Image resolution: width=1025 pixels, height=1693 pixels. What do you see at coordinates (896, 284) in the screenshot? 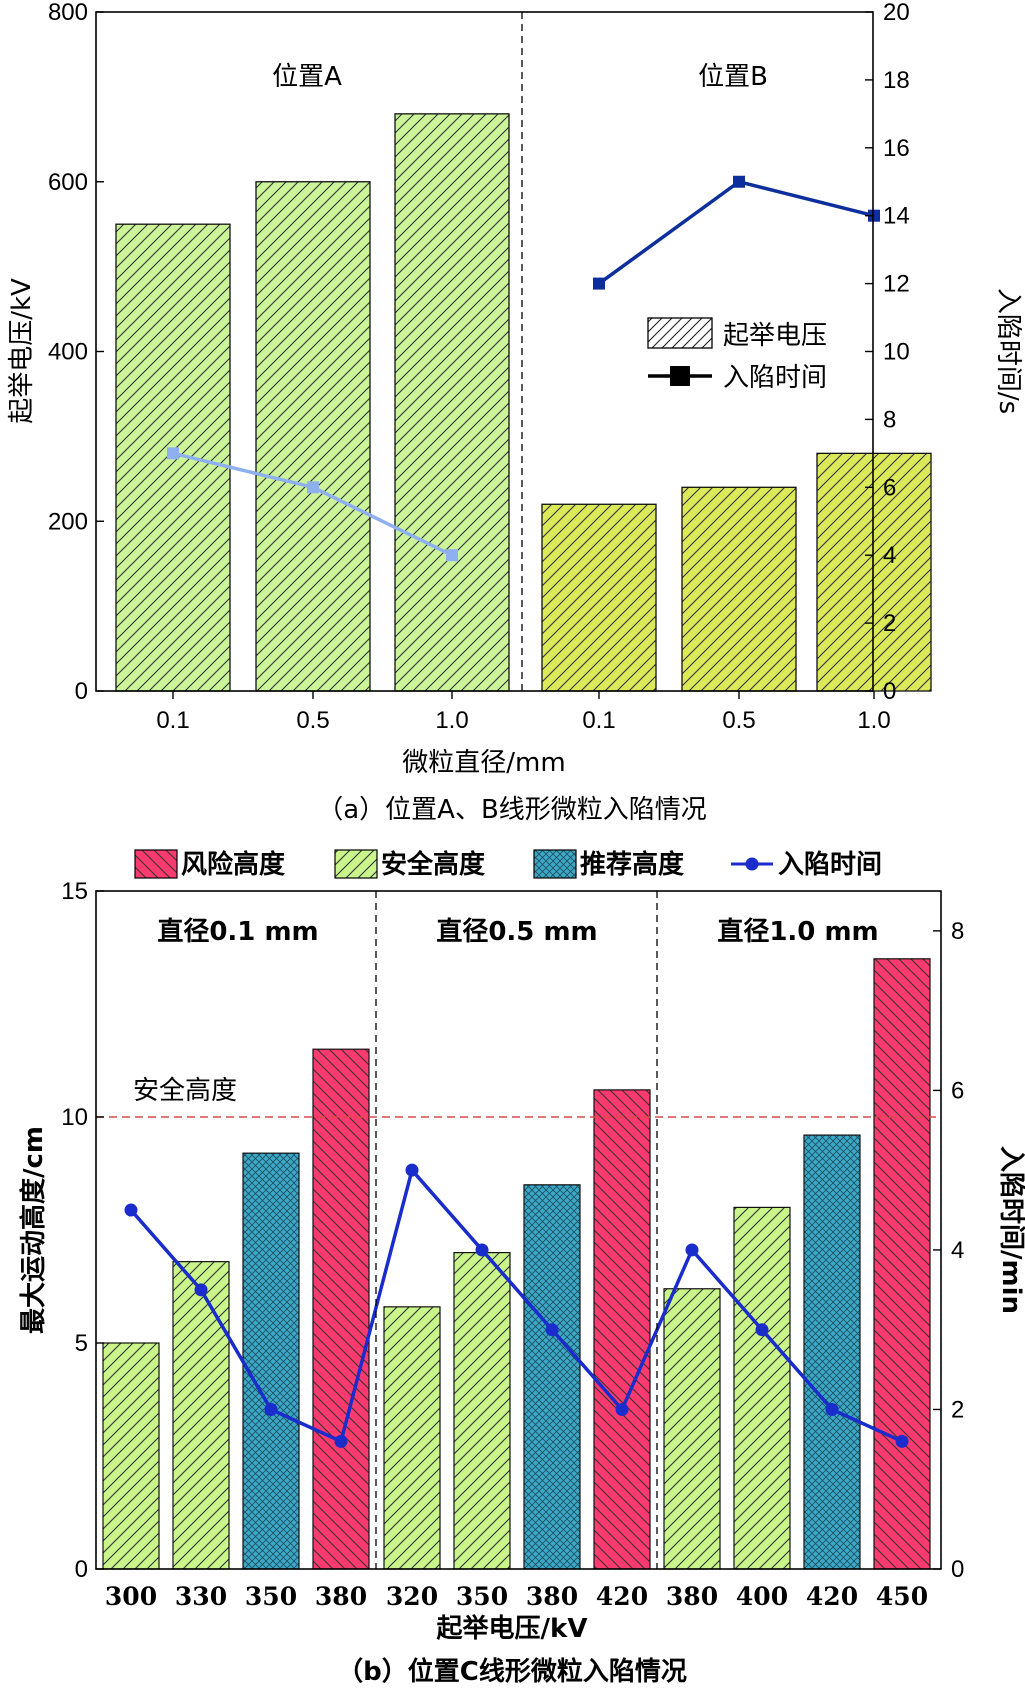
I see `chart-a-y2tick-label: 12` at bounding box center [896, 284].